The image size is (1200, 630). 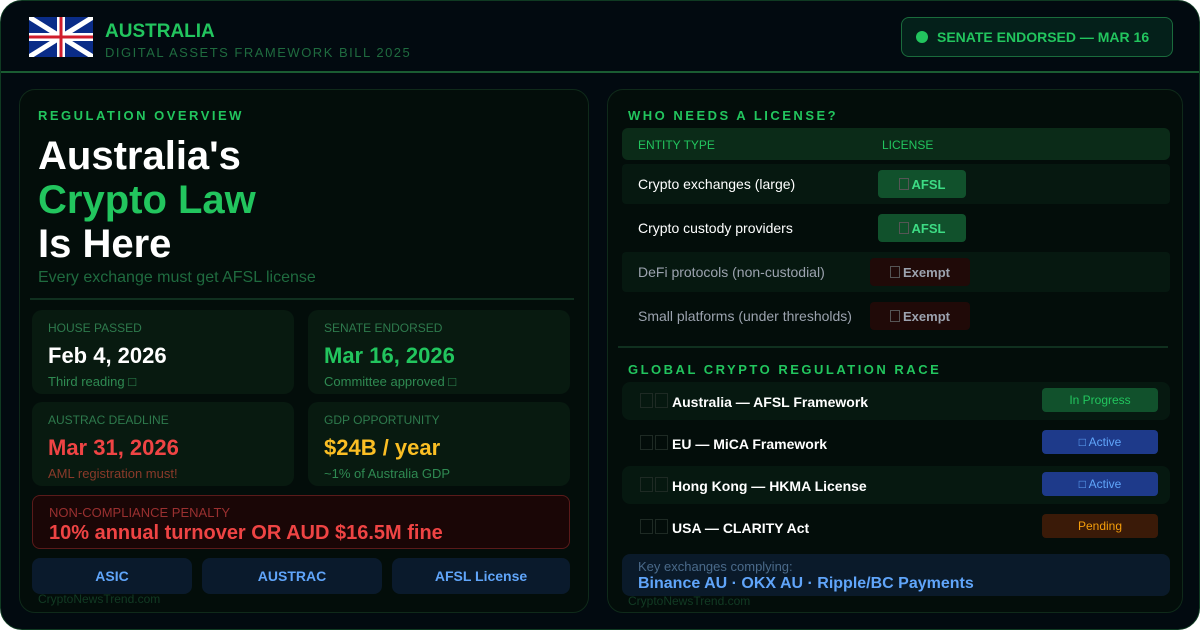 I want to click on race-row: USA — CLARITY Act Pending, so click(x=896, y=527).